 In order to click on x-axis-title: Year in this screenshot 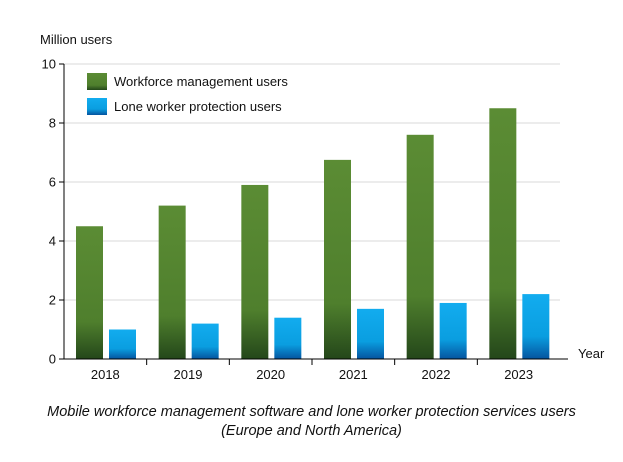, I will do `click(591, 353)`.